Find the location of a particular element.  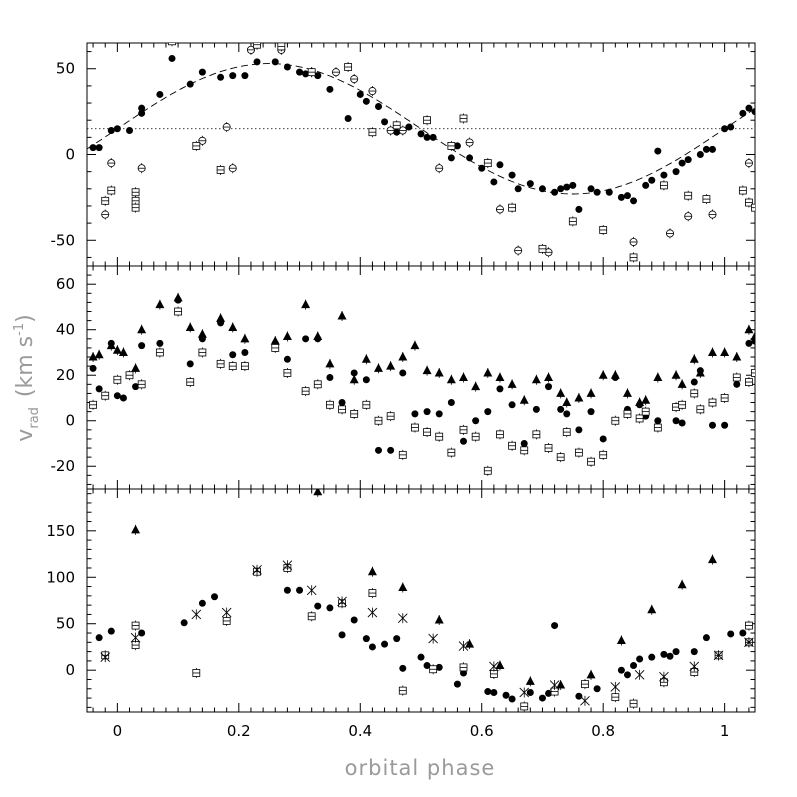

x-tick-label: 0.4 is located at coordinates (360, 731).